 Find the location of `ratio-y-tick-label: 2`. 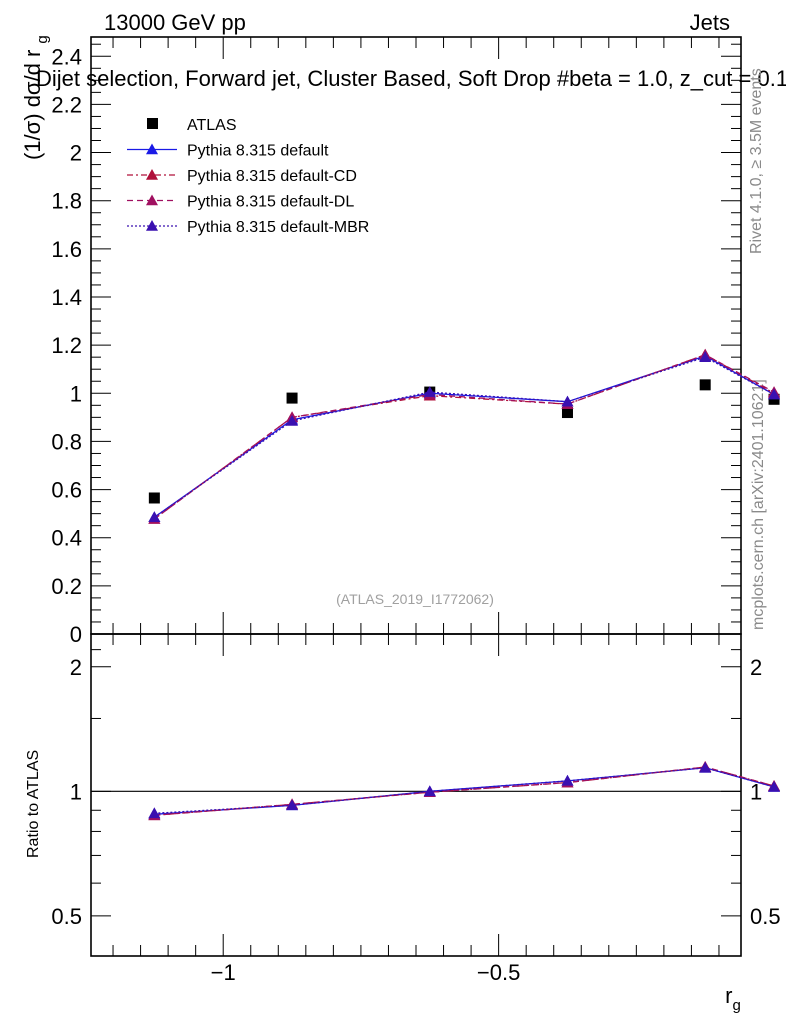

ratio-y-tick-label: 2 is located at coordinates (76, 667).